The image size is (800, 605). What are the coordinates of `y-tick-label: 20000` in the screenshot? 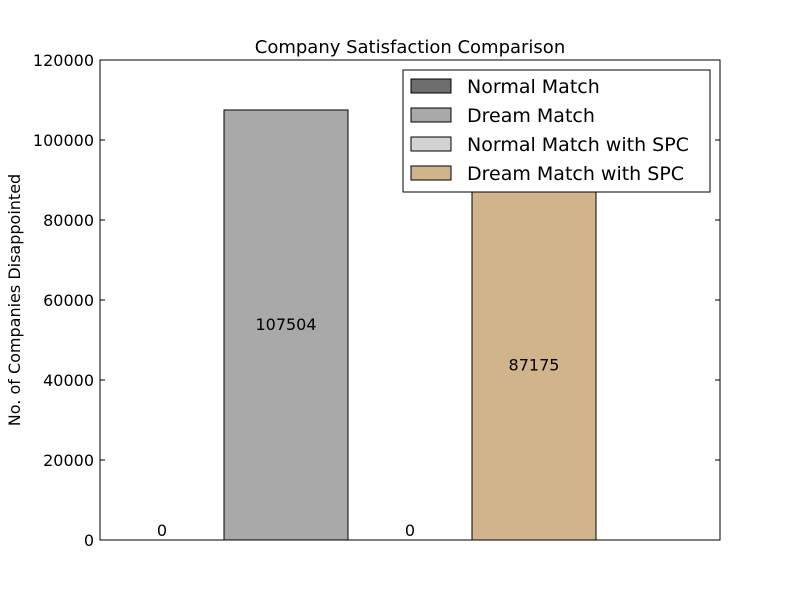 It's located at (68, 460).